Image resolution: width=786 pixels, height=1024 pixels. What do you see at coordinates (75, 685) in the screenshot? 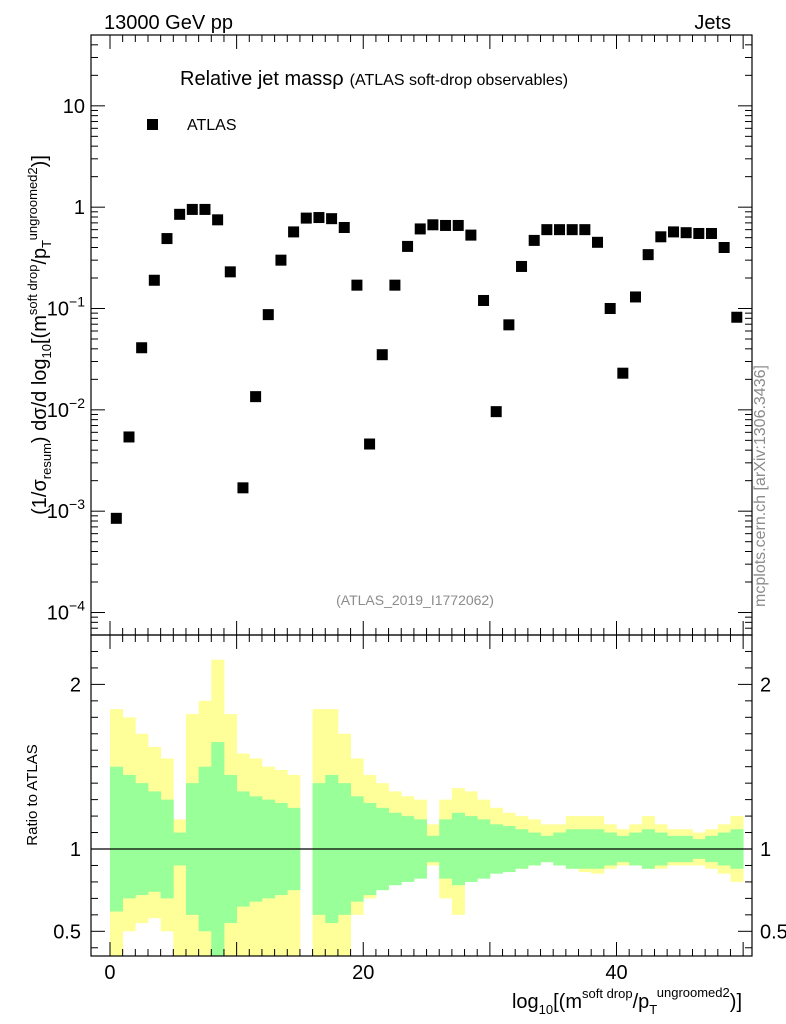
I see `ratio-y-tick-label: 2` at bounding box center [75, 685].